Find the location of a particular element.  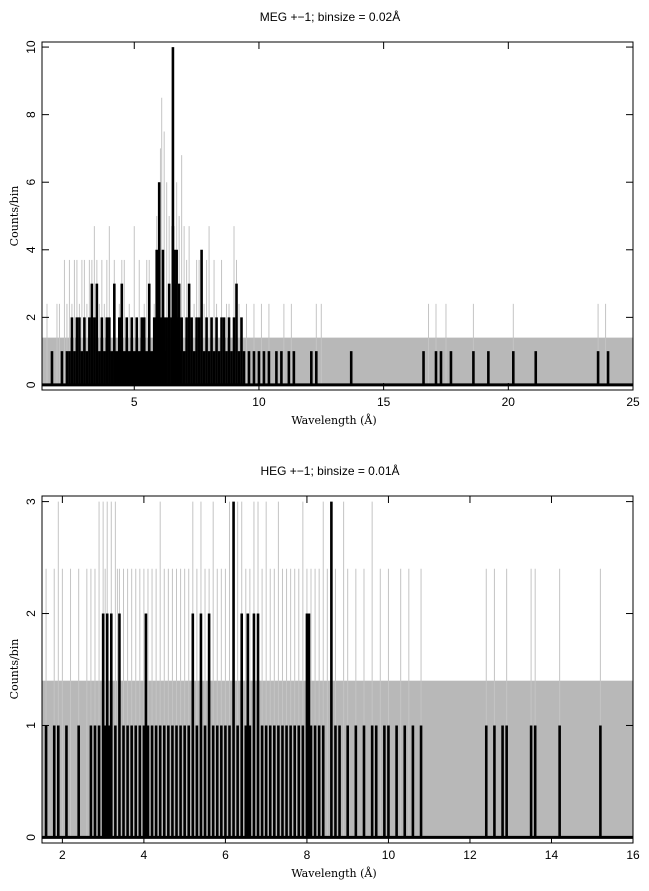

heg-x-tick-label: 6 is located at coordinates (225, 855).